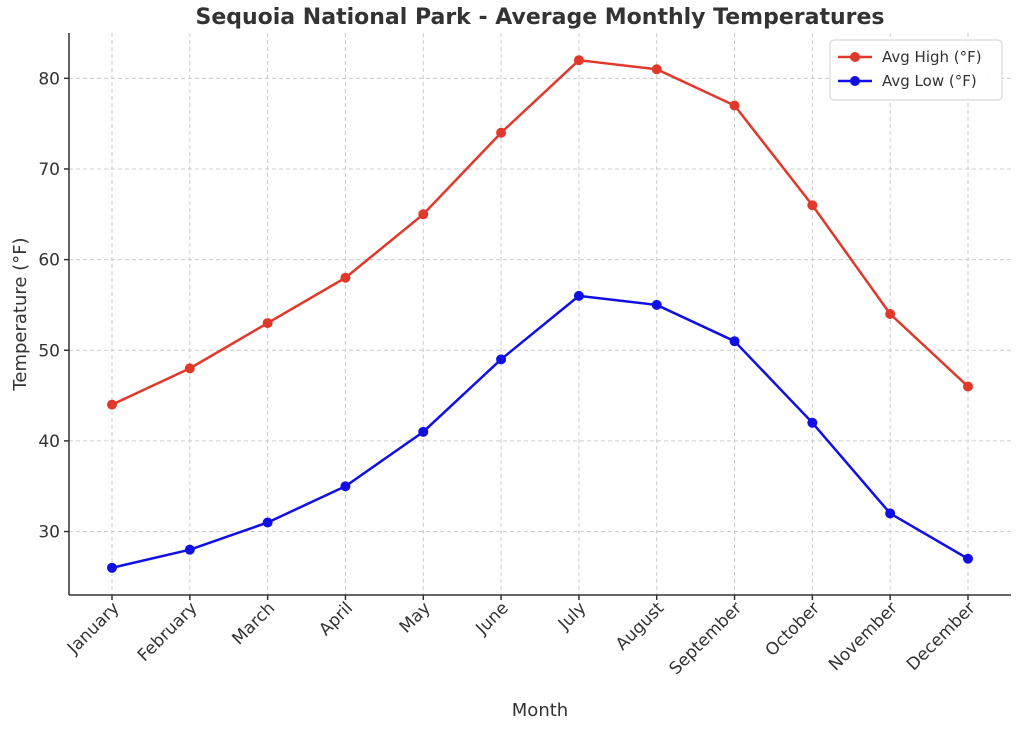  What do you see at coordinates (793, 629) in the screenshot?
I see `x-tick-label: October` at bounding box center [793, 629].